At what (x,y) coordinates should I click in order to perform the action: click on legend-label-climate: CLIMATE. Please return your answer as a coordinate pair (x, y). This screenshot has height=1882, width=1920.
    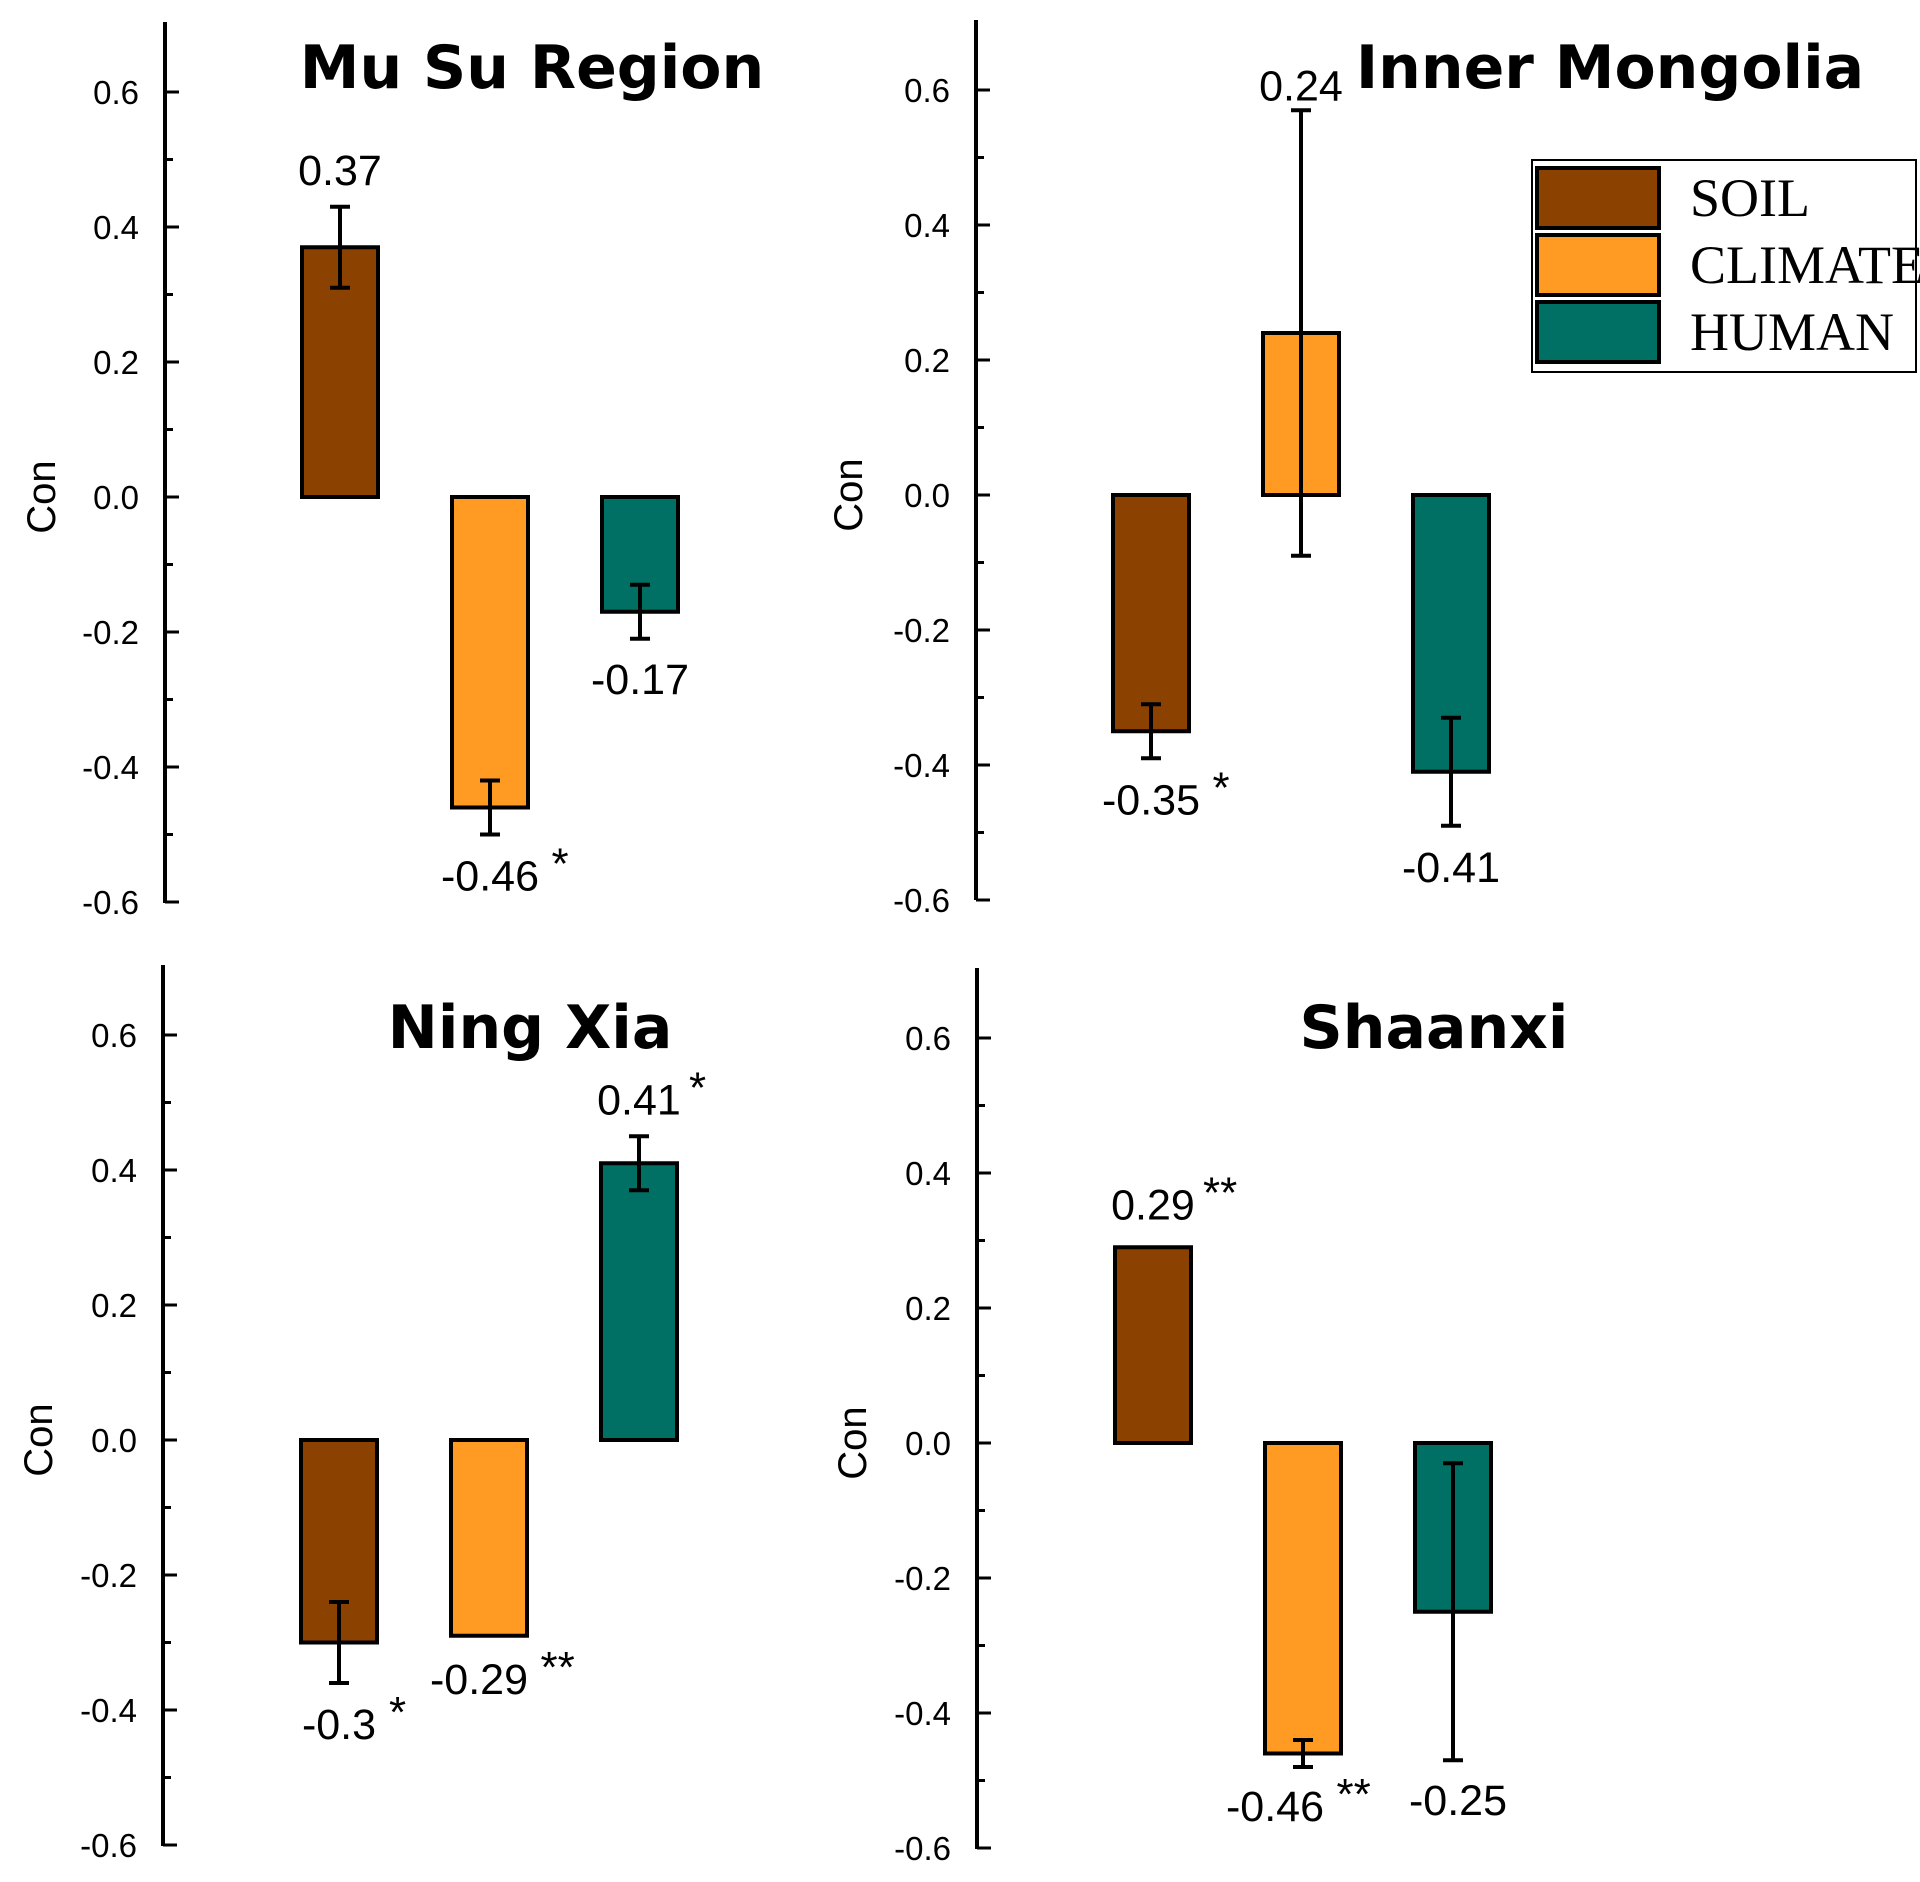
    Looking at the image, I should click on (1805, 265).